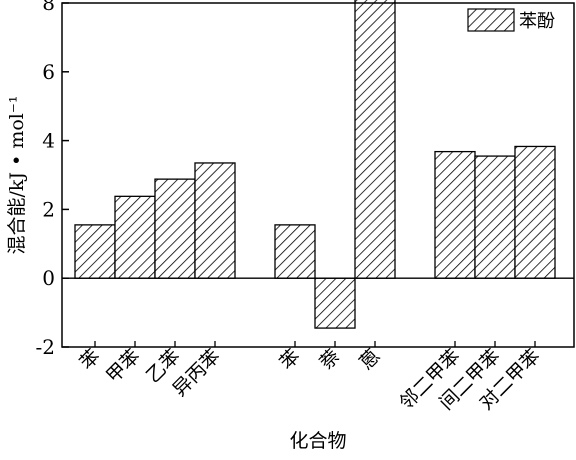 The image size is (576, 460). I want to click on legend-swatch, so click(491, 20).